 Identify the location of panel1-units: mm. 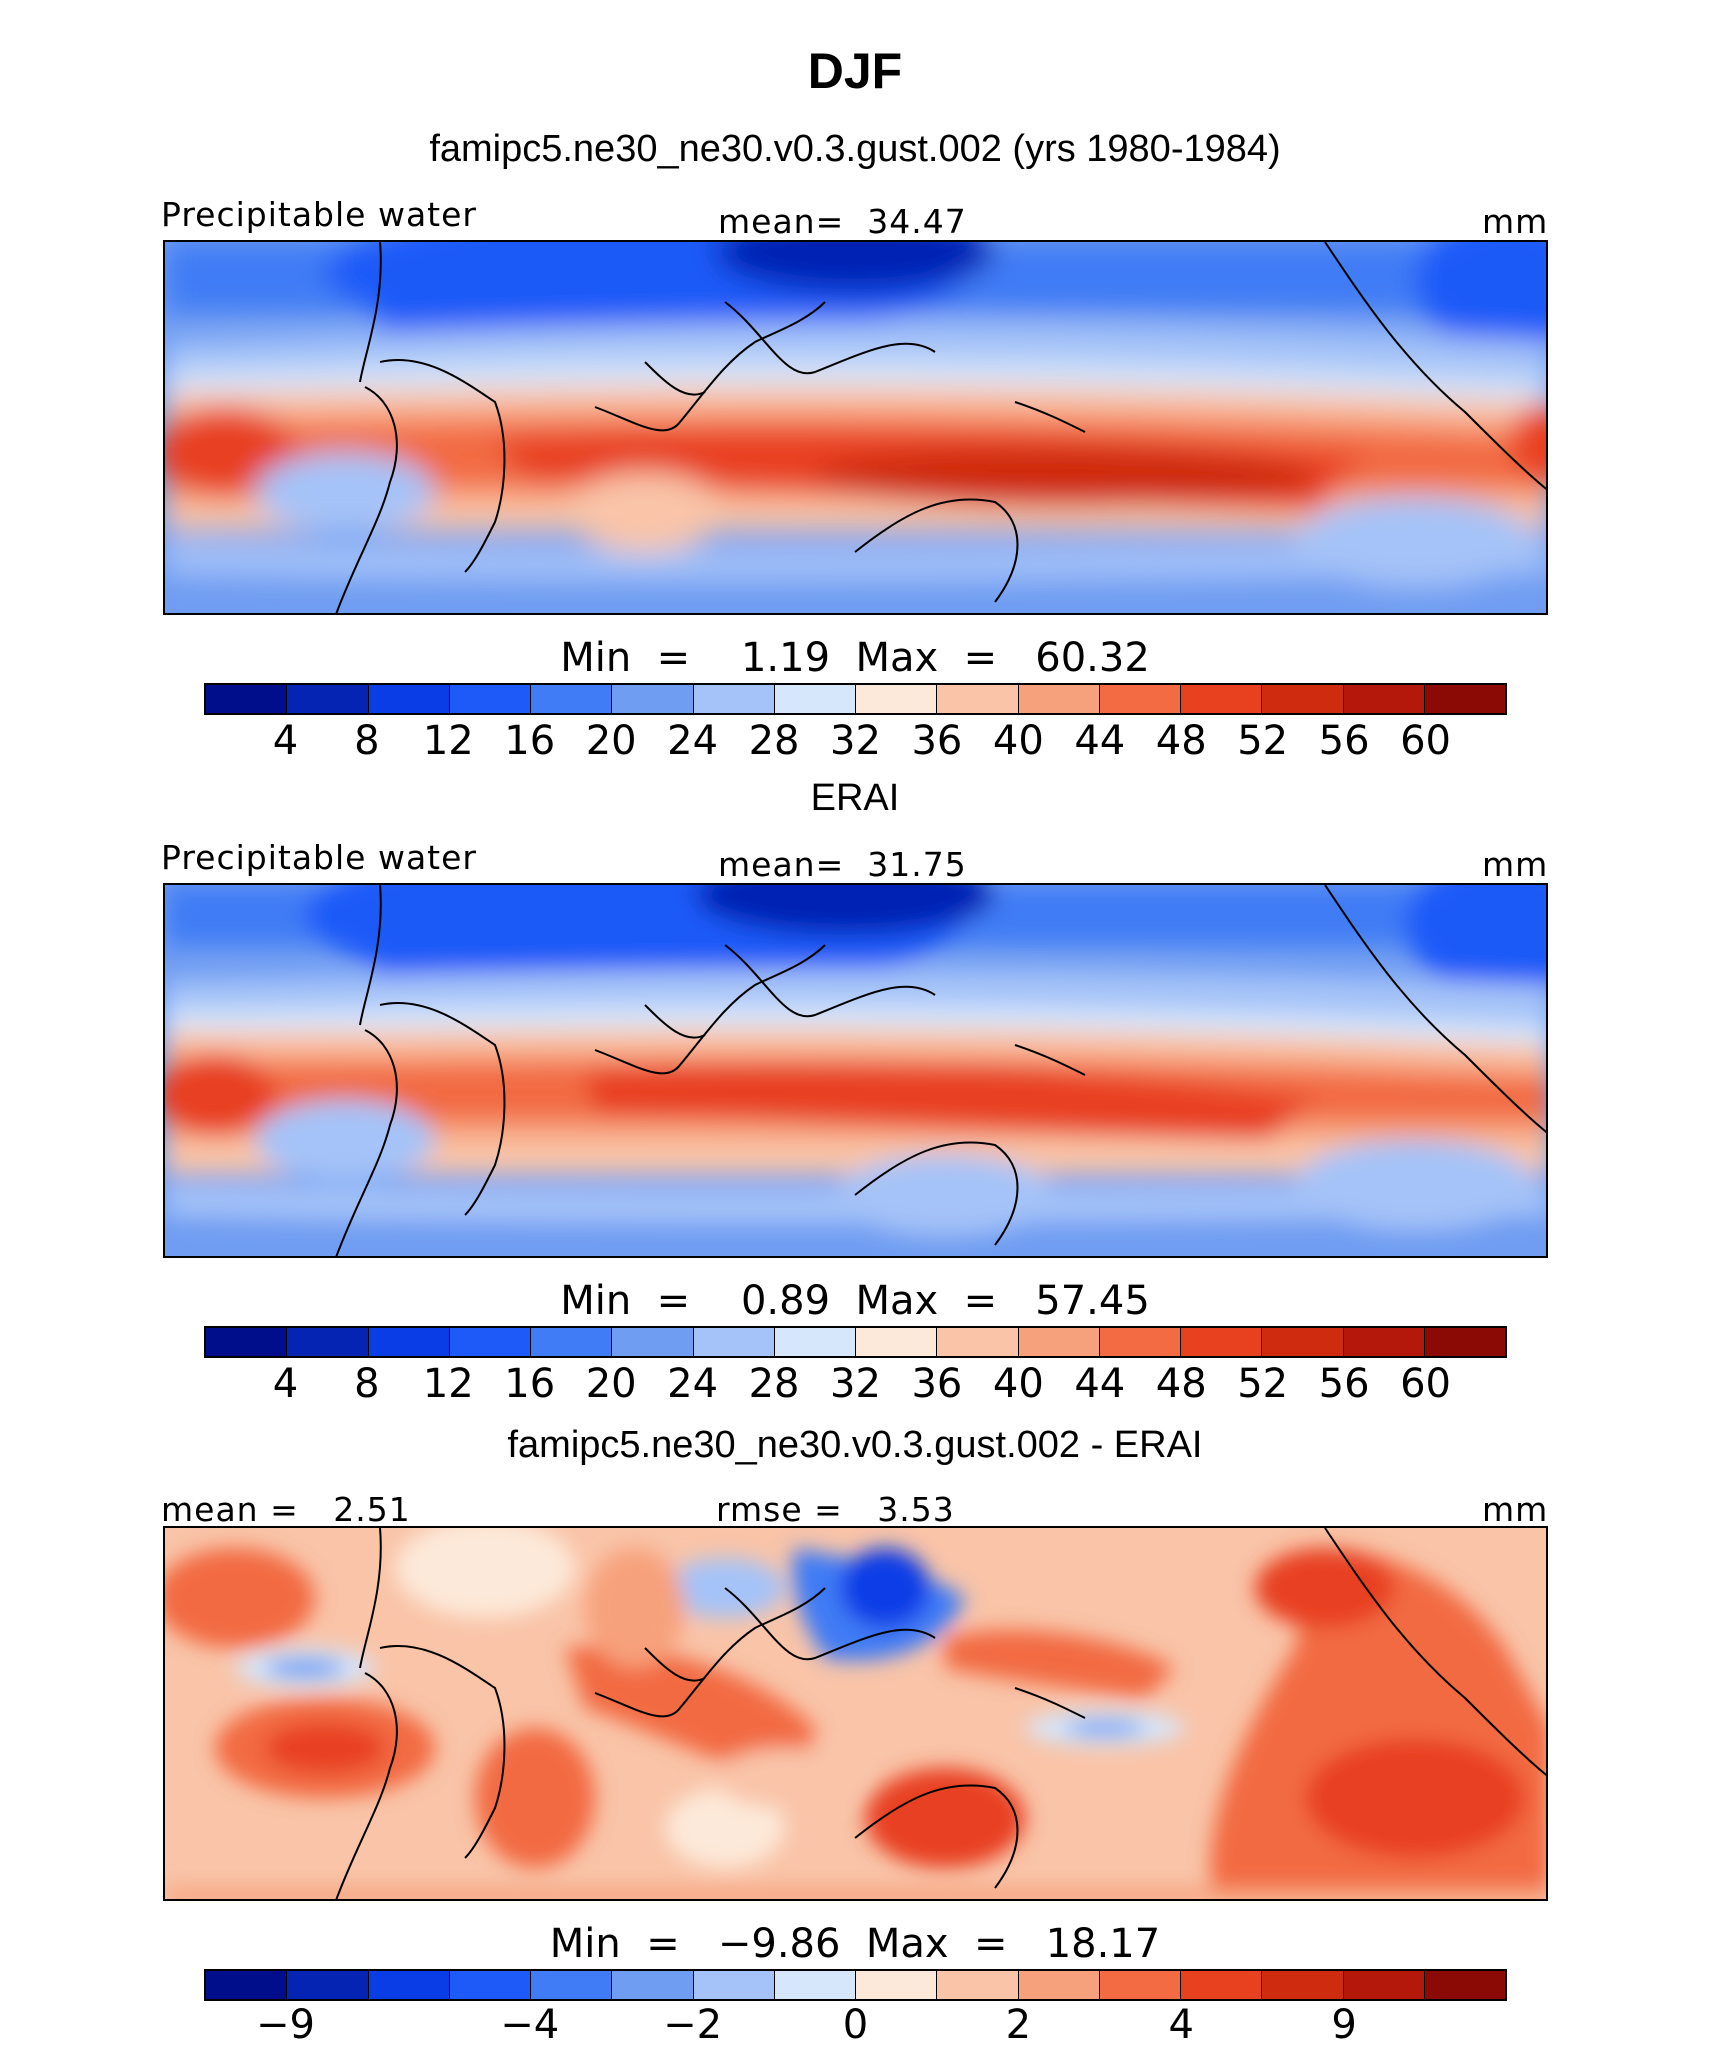
(1515, 221).